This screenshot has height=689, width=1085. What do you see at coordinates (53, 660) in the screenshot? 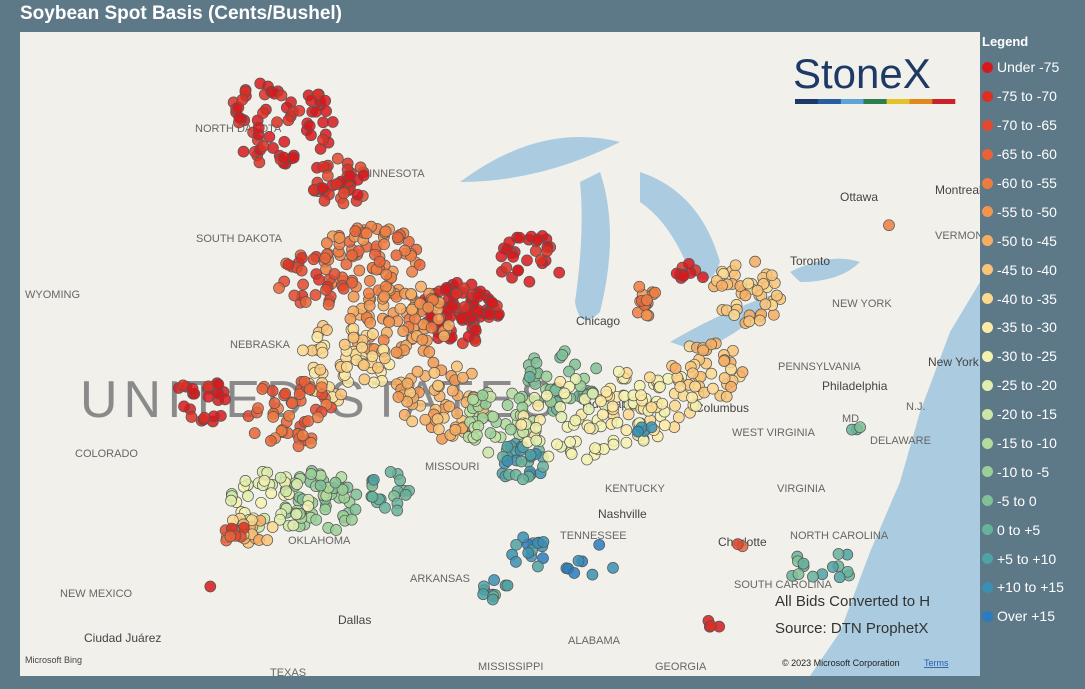
I see `attribution-provider: Microsoft Bing` at bounding box center [53, 660].